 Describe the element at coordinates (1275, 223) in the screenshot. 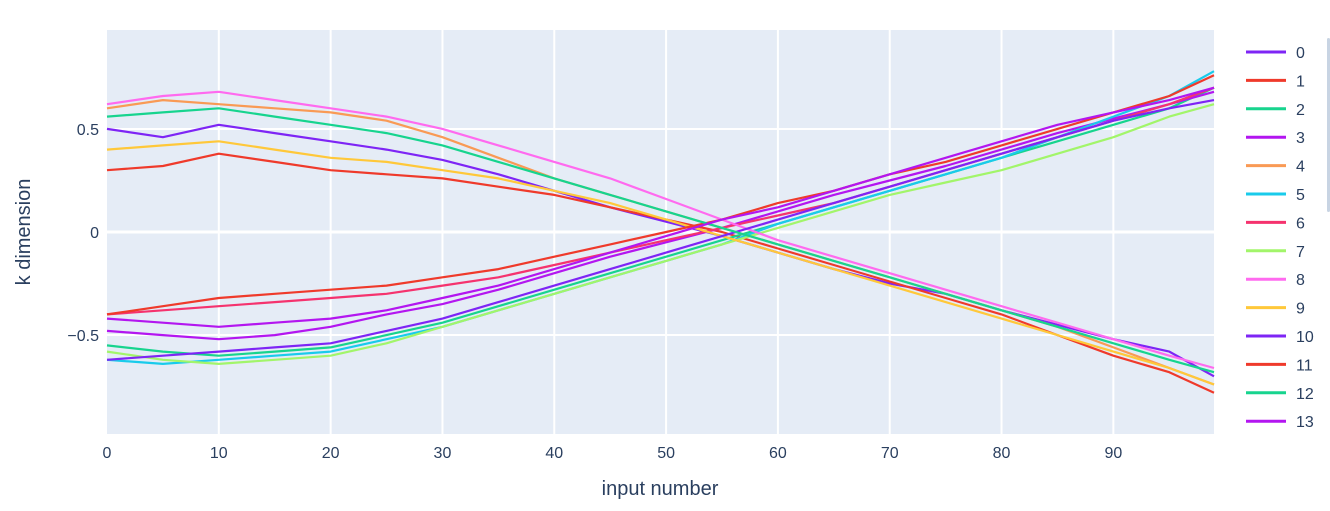

I see `legend-item-6: 6` at that location.